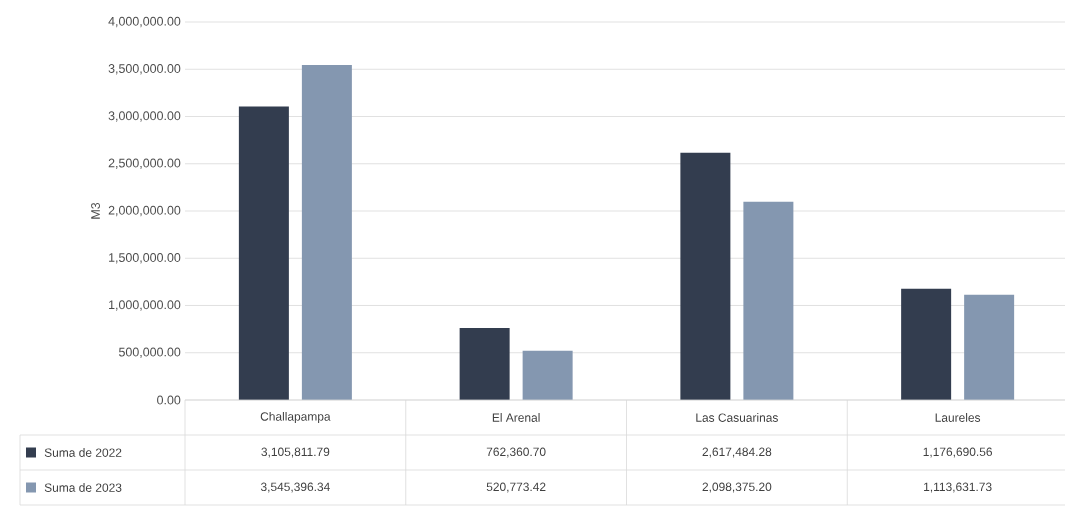 The image size is (1065, 512). What do you see at coordinates (144, 211) in the screenshot?
I see `y-tick-label: 2,000,000.00` at bounding box center [144, 211].